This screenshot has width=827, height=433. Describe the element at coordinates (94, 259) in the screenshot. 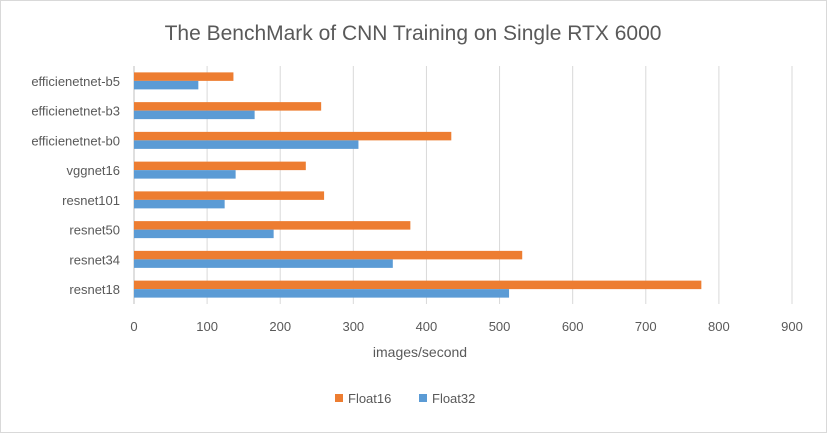

I see `category-label: resnet34` at that location.